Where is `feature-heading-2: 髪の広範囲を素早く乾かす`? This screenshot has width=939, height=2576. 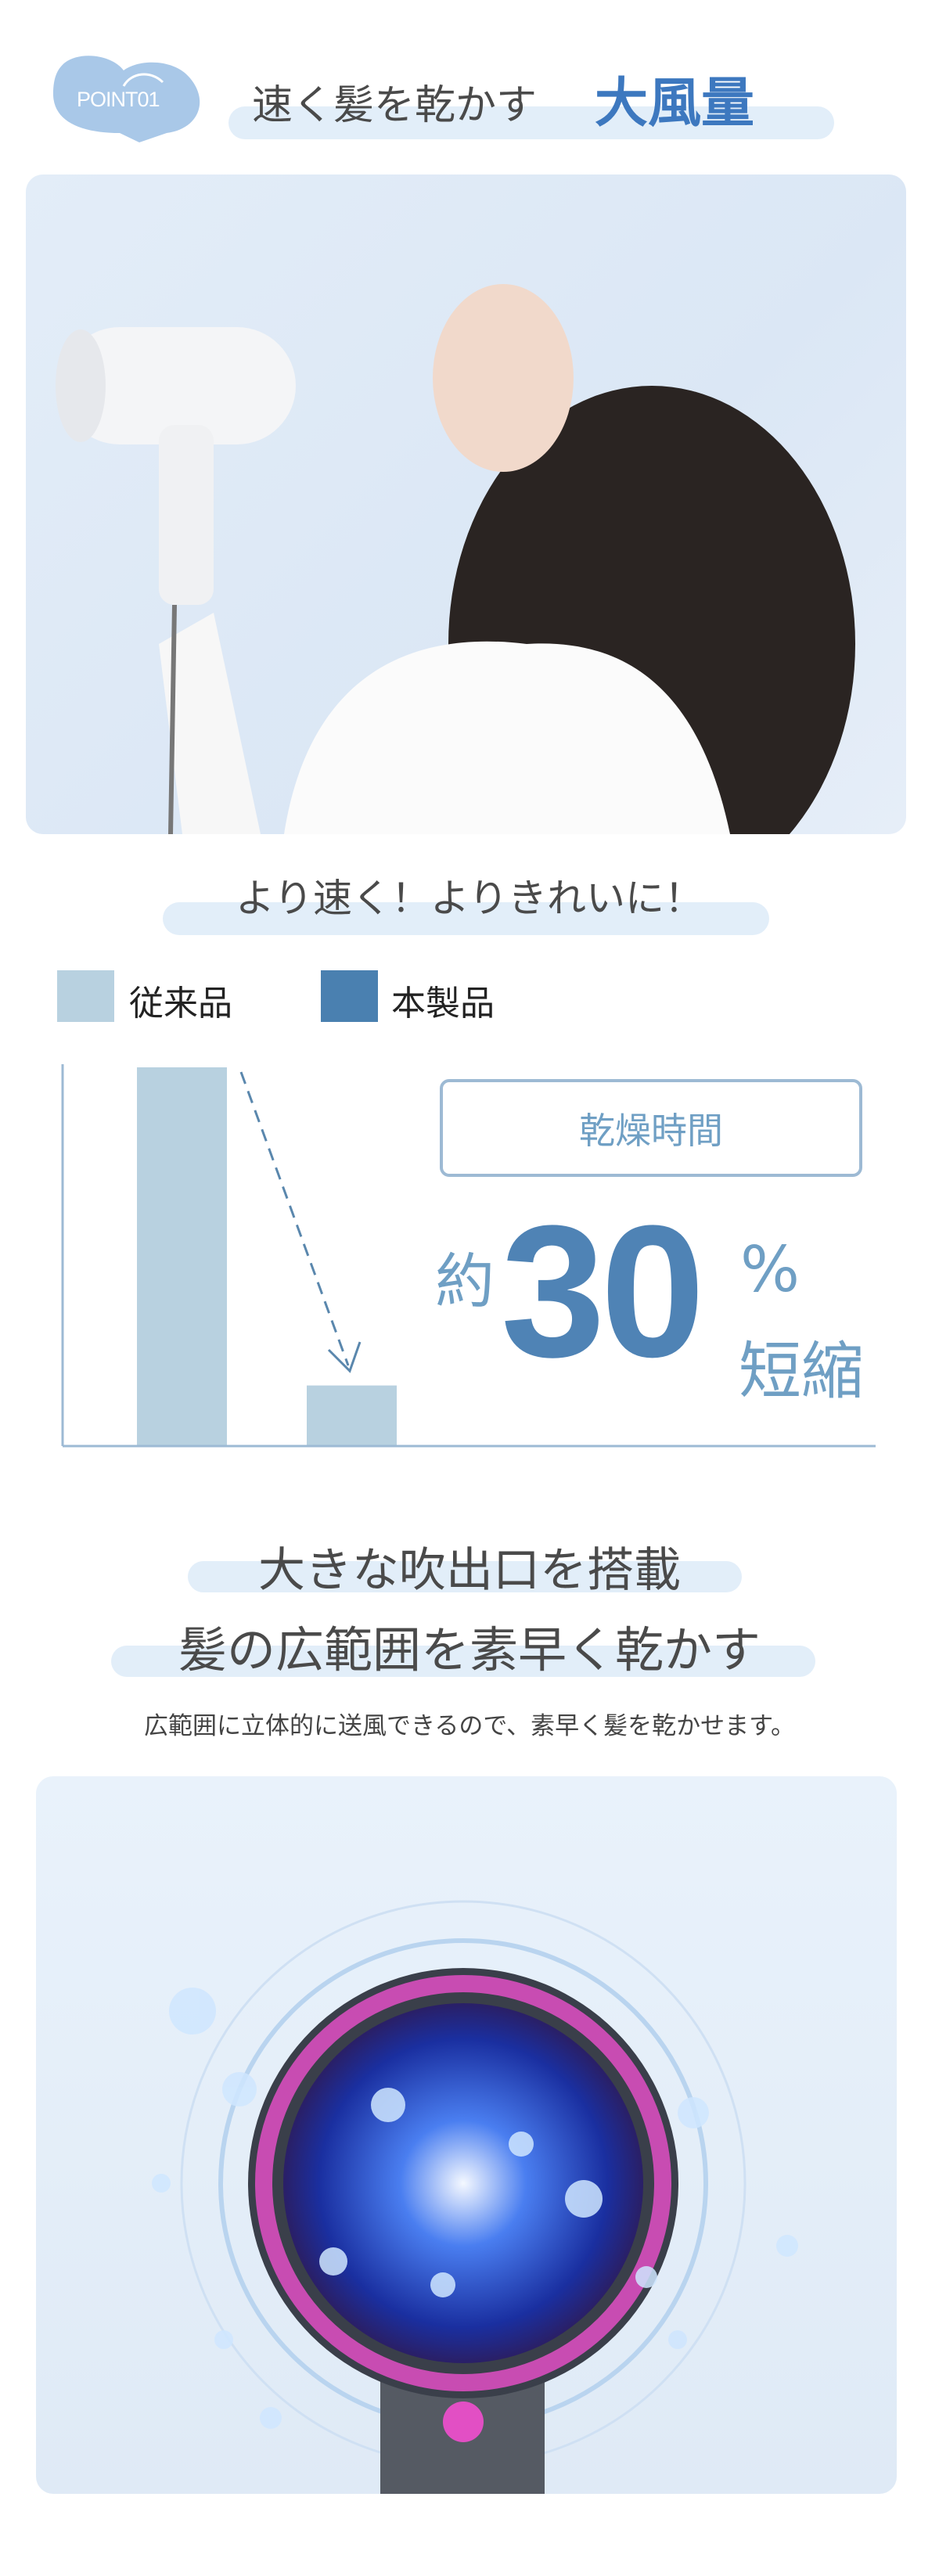
feature-heading-2: 髪の広範囲を素早く乾かす is located at coordinates (469, 1650).